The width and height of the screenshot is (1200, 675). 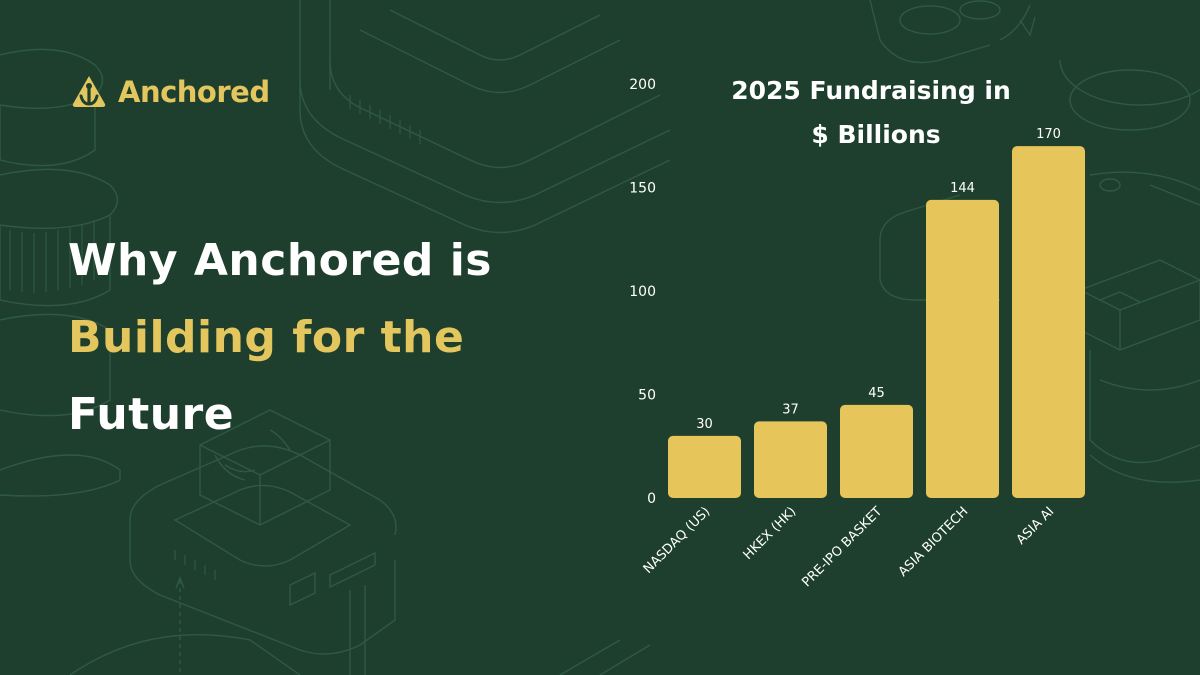 I want to click on chart-title-line-2: $ Billions, so click(x=875, y=134).